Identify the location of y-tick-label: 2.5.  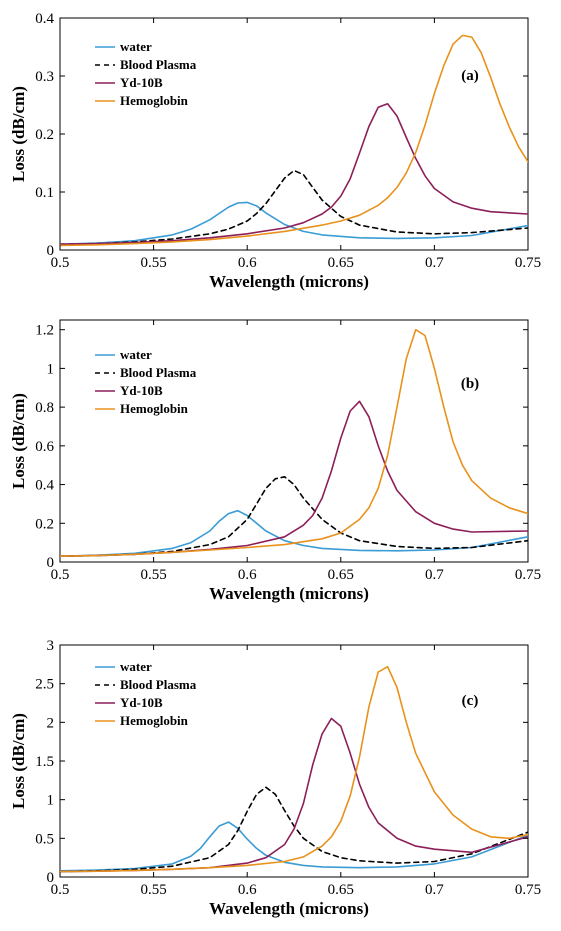
(44, 685).